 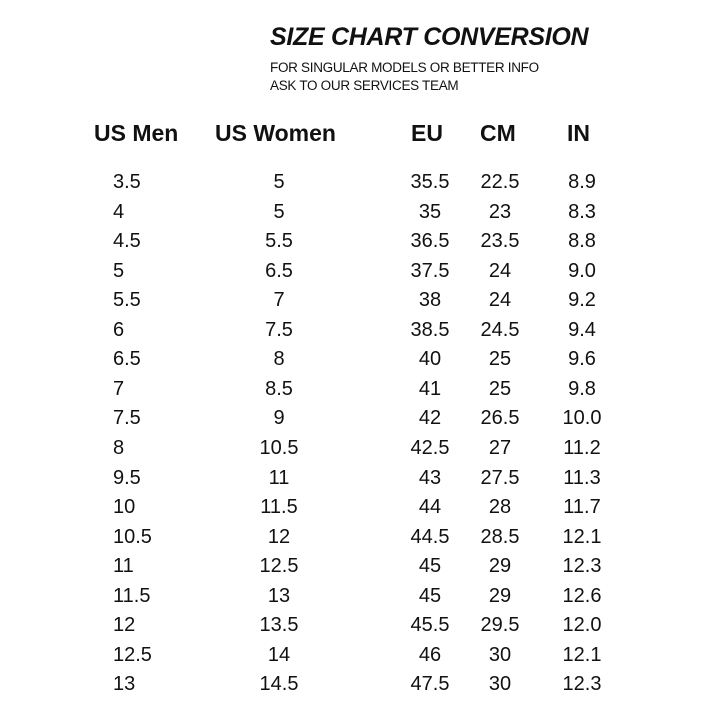 I want to click on cell-eu: 35.5, so click(x=430, y=182).